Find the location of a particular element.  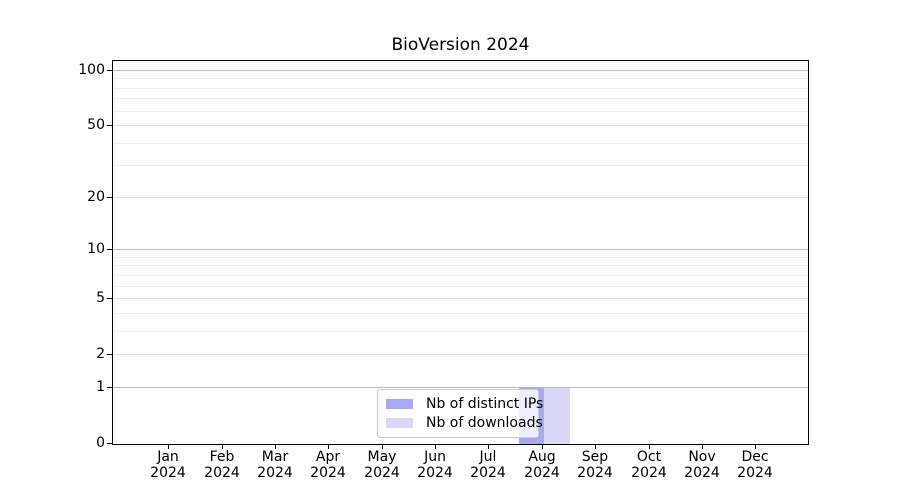

x-tick-label: Sep 2024 is located at coordinates (595, 465).